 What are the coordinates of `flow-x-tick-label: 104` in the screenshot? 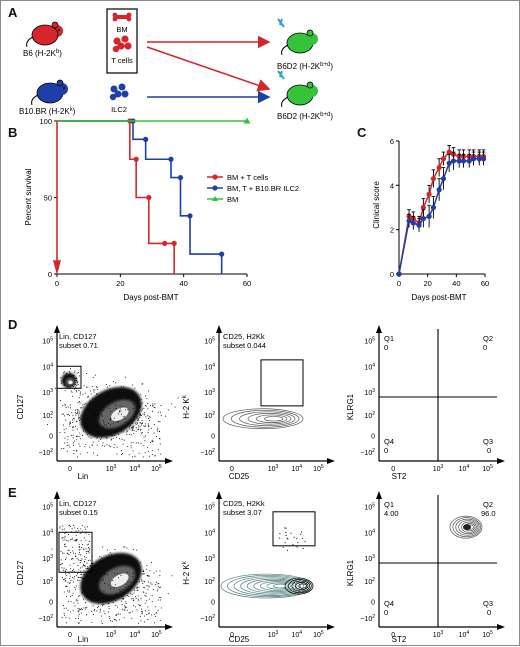 It's located at (134, 634).